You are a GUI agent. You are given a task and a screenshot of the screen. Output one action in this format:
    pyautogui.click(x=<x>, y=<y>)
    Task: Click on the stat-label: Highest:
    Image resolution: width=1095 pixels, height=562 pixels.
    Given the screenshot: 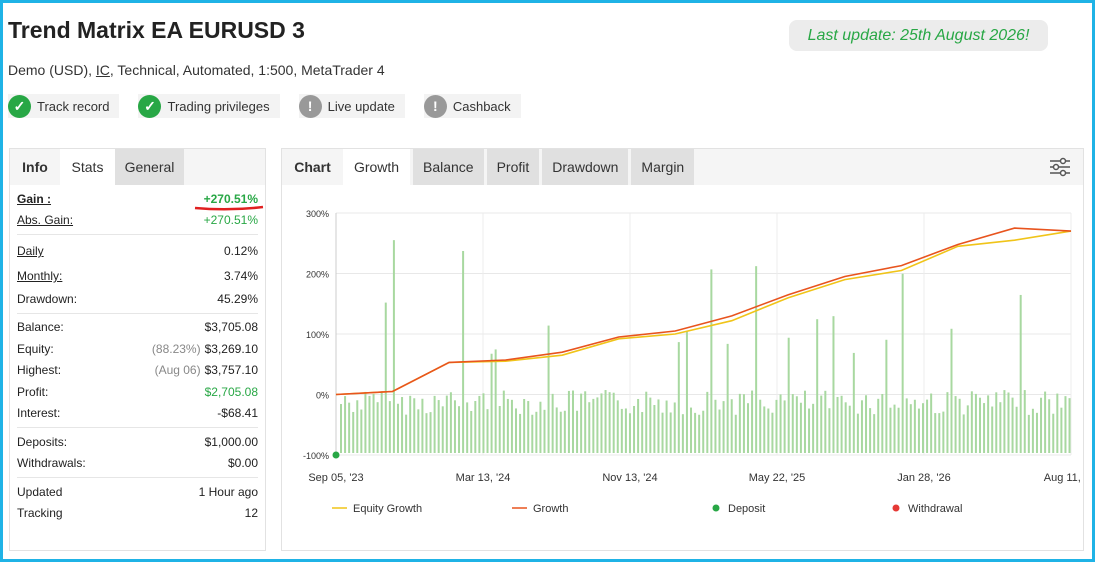 What is the action you would take?
    pyautogui.click(x=39, y=370)
    